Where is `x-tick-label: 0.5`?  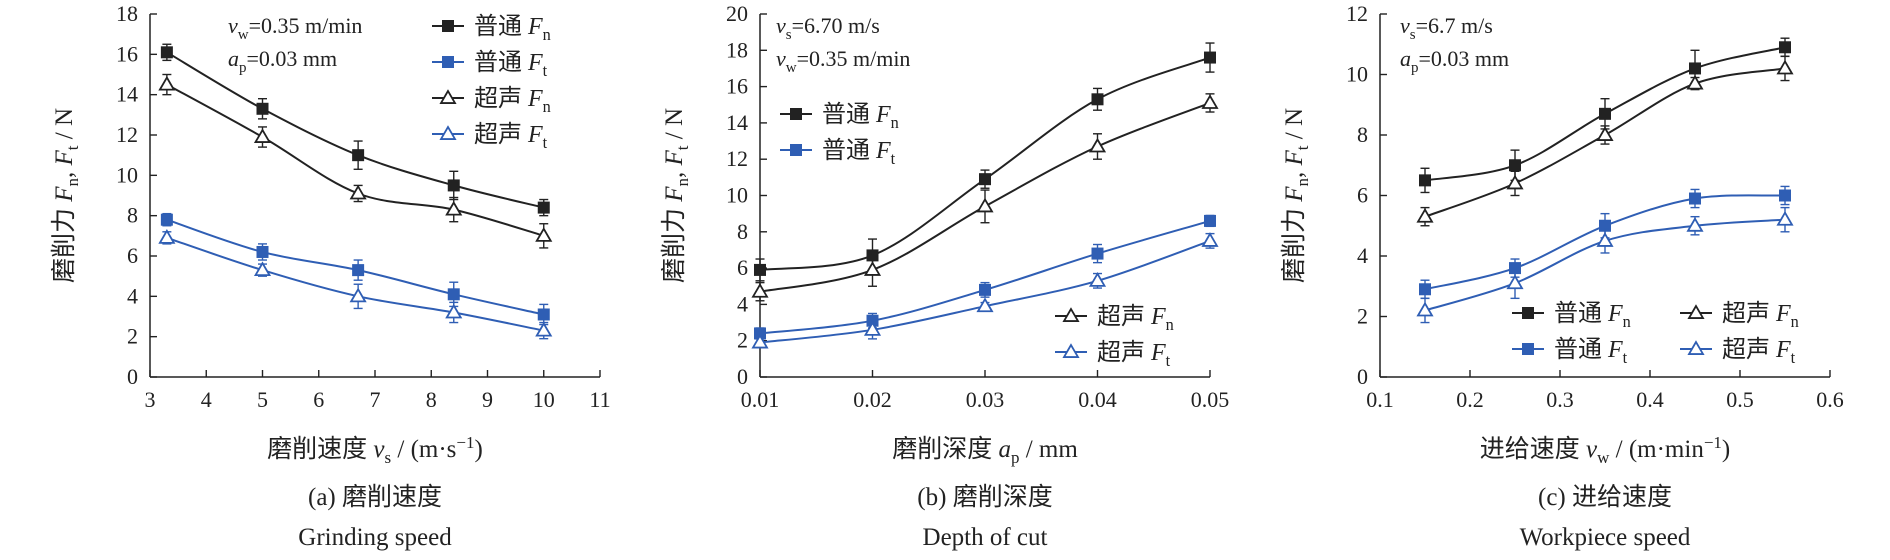 x-tick-label: 0.5 is located at coordinates (1740, 399).